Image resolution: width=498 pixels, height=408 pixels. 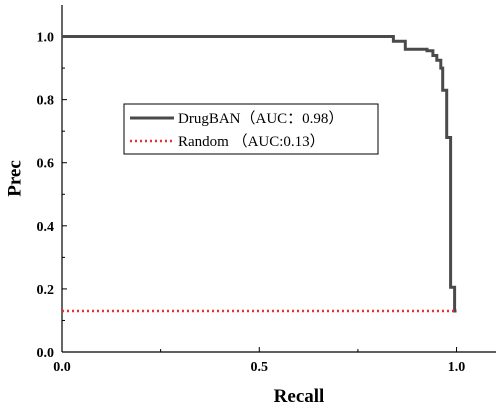 What do you see at coordinates (46, 227) in the screenshot?
I see `y-tick-label: 0.4` at bounding box center [46, 227].